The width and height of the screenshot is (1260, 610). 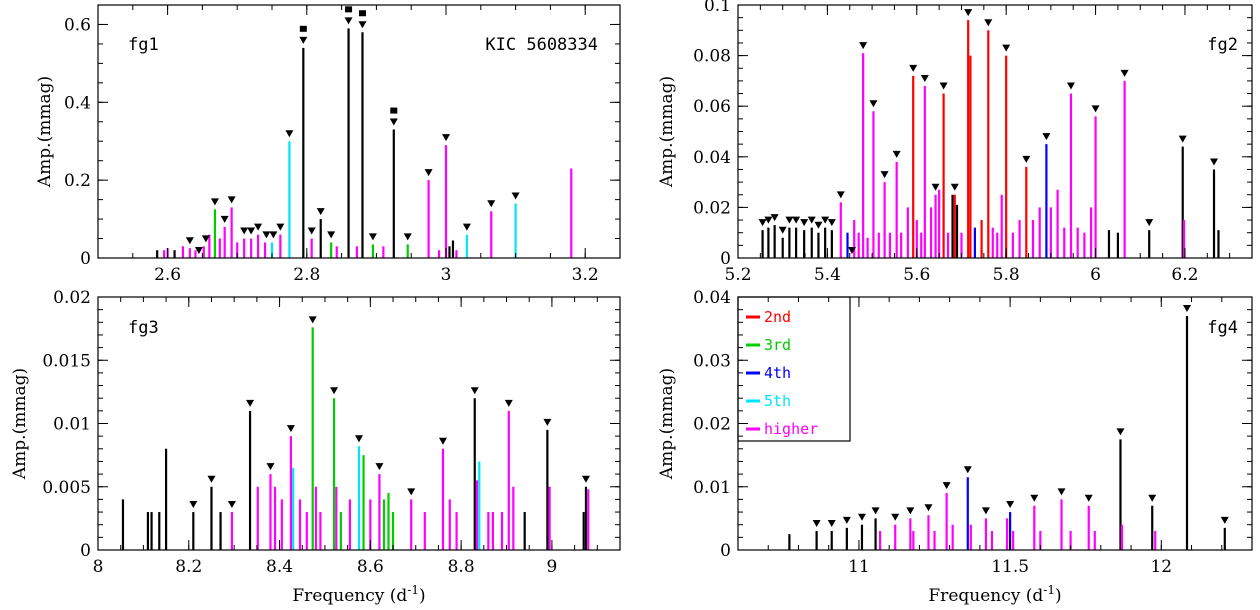 I want to click on fg1-spectral-lines, so click(x=364, y=132).